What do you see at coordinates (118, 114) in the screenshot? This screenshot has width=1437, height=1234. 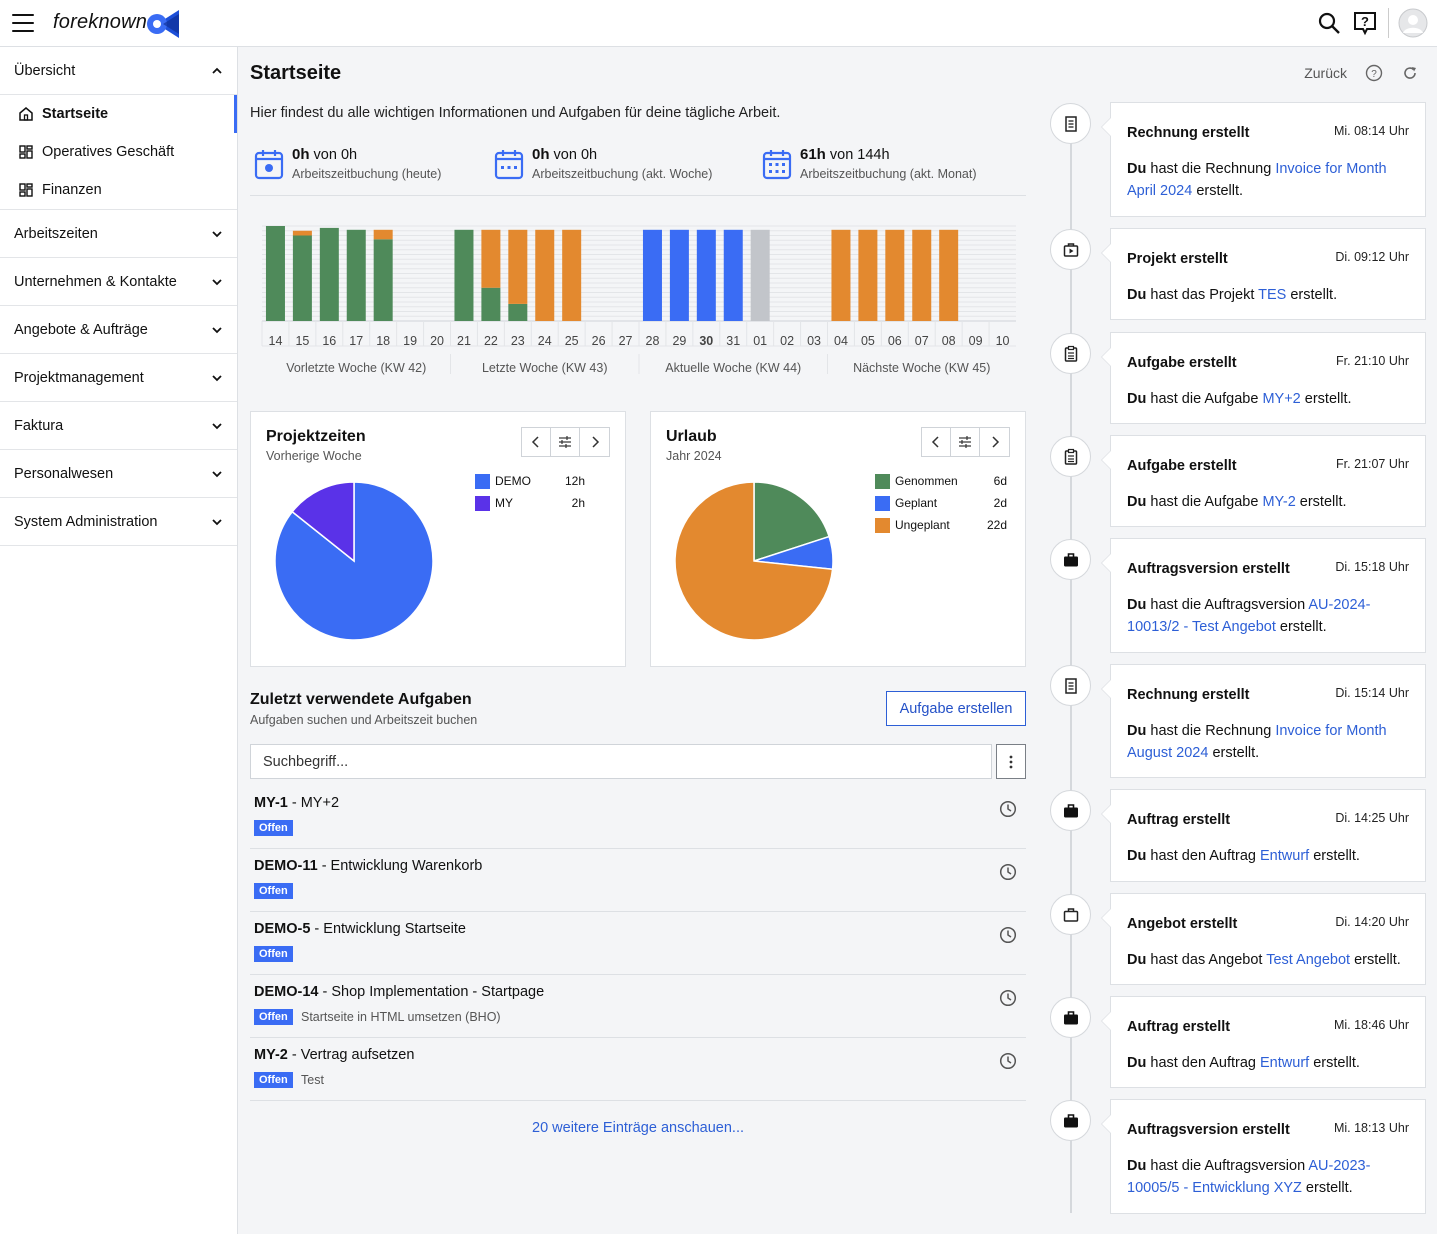 I see `sidebar-item-startseite: Startseite` at bounding box center [118, 114].